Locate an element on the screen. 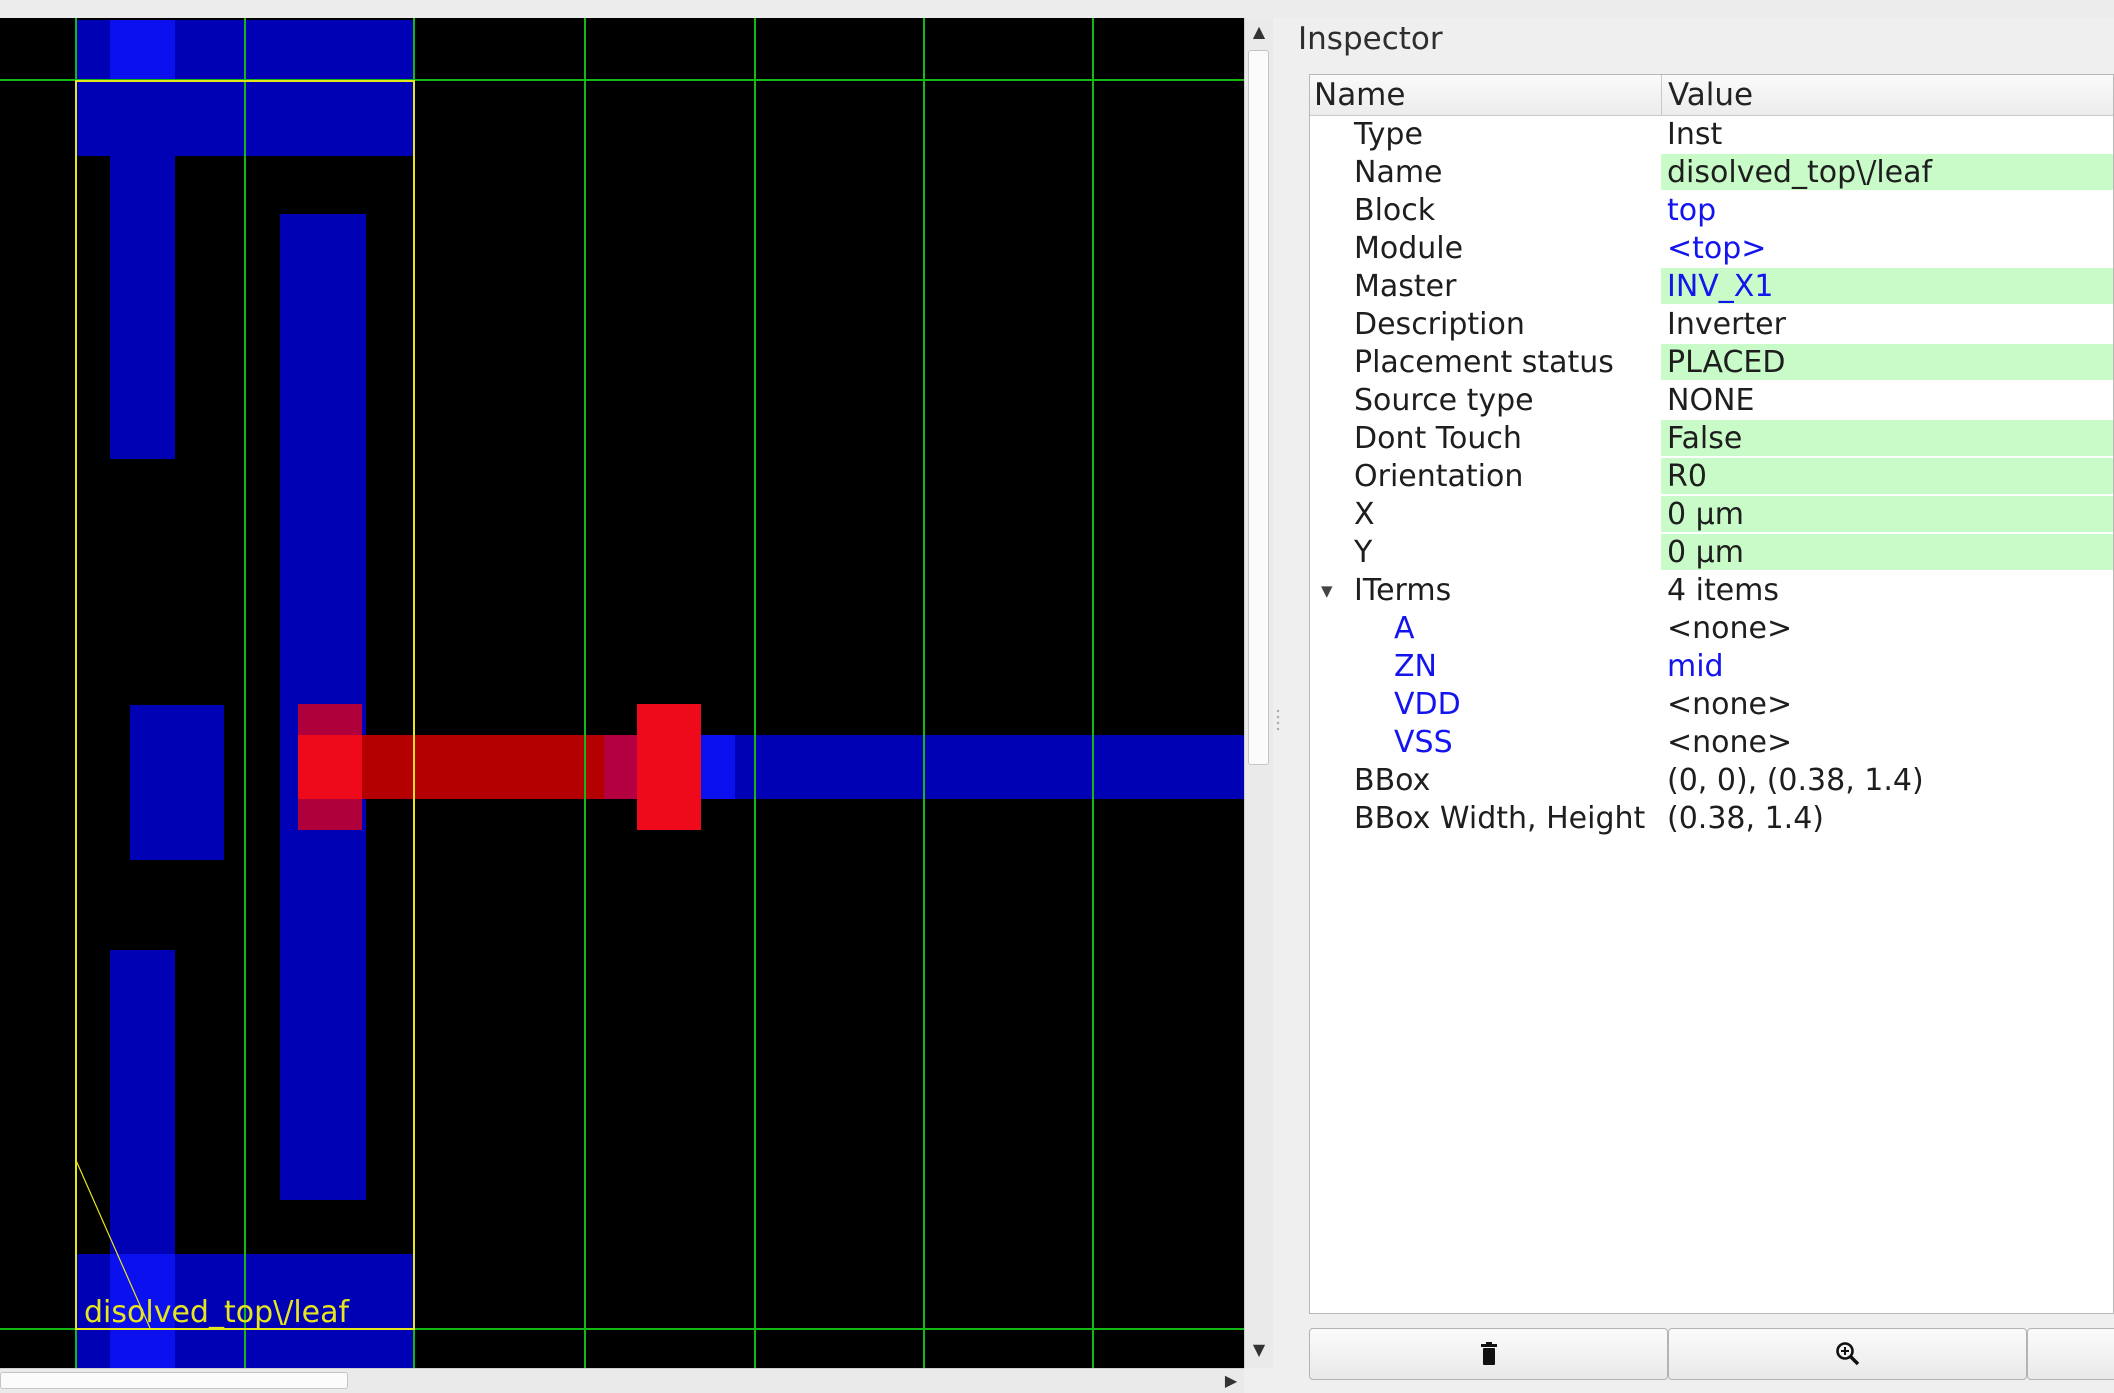  tree-header: Name Value is located at coordinates (1711, 95).